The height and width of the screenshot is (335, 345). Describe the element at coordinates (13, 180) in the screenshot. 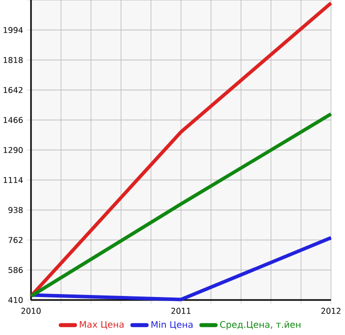

I see `y-tick-label: 1114` at that location.